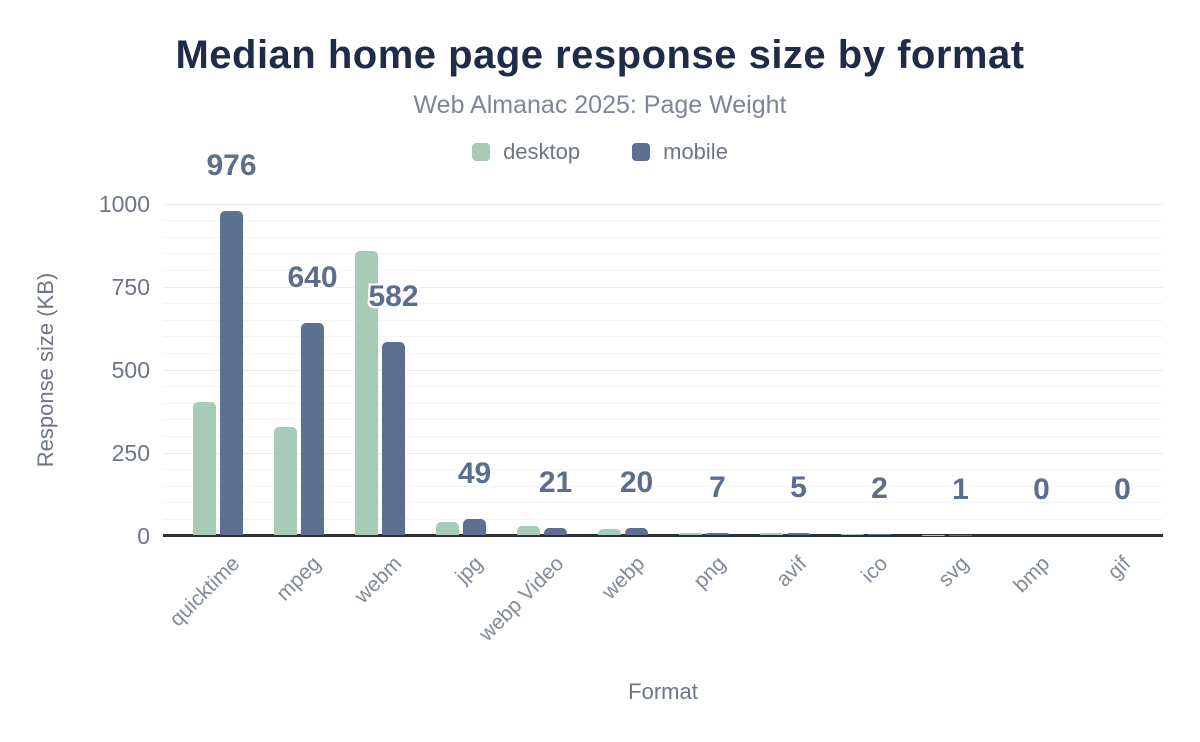 The image size is (1200, 742). I want to click on bar-mobile-avif, so click(798, 534).